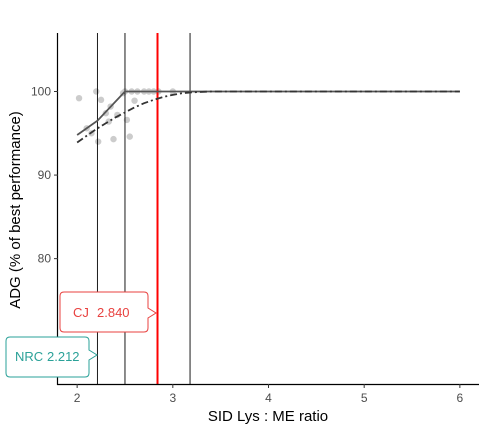  What do you see at coordinates (364, 398) in the screenshot?
I see `x-tick-label: 5` at bounding box center [364, 398].